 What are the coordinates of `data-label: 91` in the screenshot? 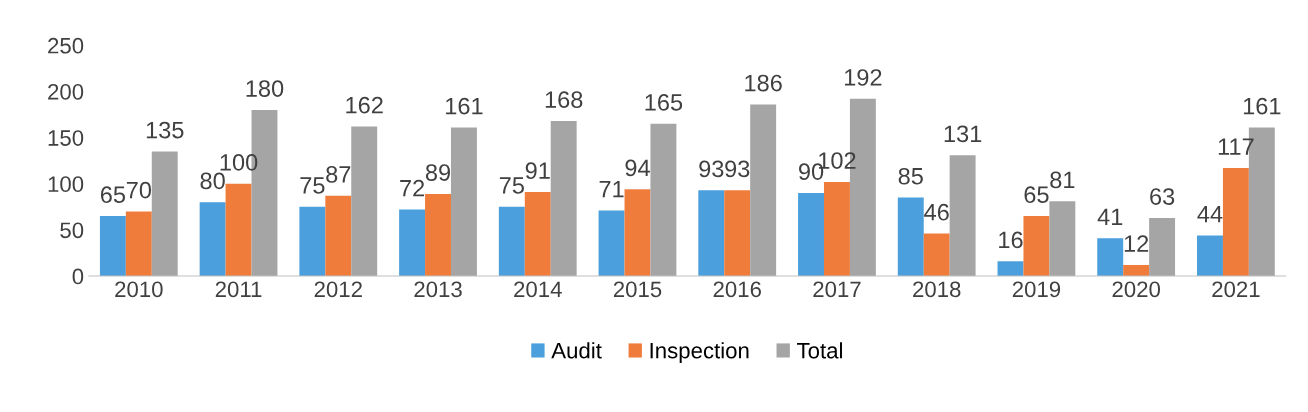 It's located at (537, 171).